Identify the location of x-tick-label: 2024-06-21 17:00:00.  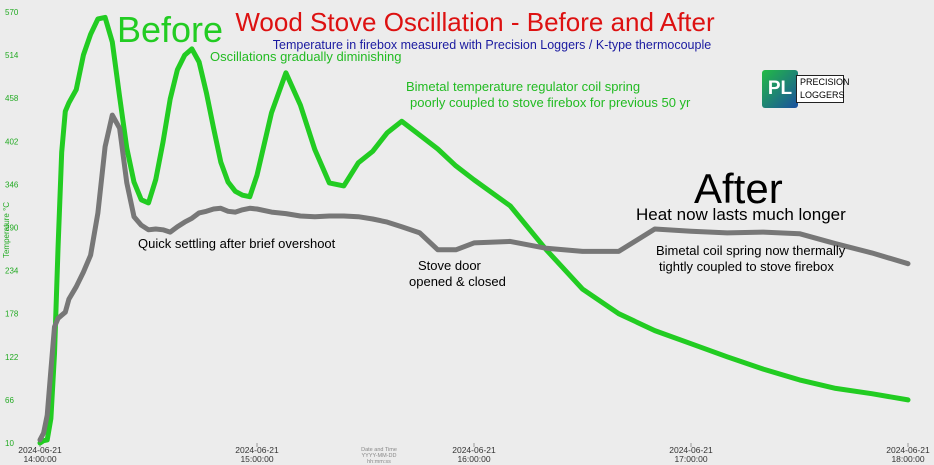
(691, 454).